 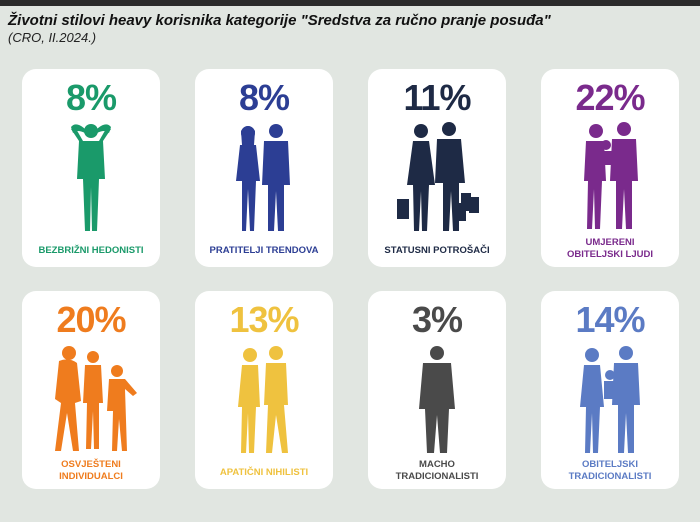 I want to click on percentage-value: 13%, so click(x=264, y=319).